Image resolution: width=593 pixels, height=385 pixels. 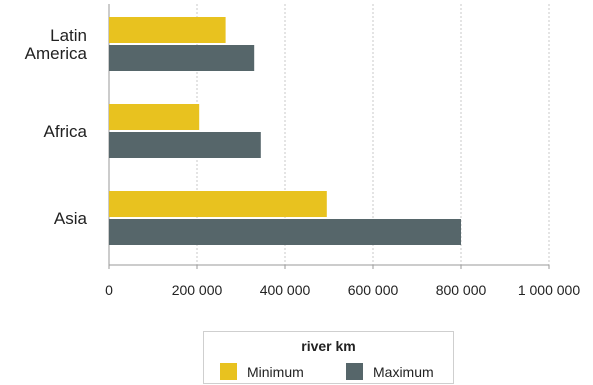 What do you see at coordinates (549, 290) in the screenshot?
I see `x-tick-label: 1 000 000` at bounding box center [549, 290].